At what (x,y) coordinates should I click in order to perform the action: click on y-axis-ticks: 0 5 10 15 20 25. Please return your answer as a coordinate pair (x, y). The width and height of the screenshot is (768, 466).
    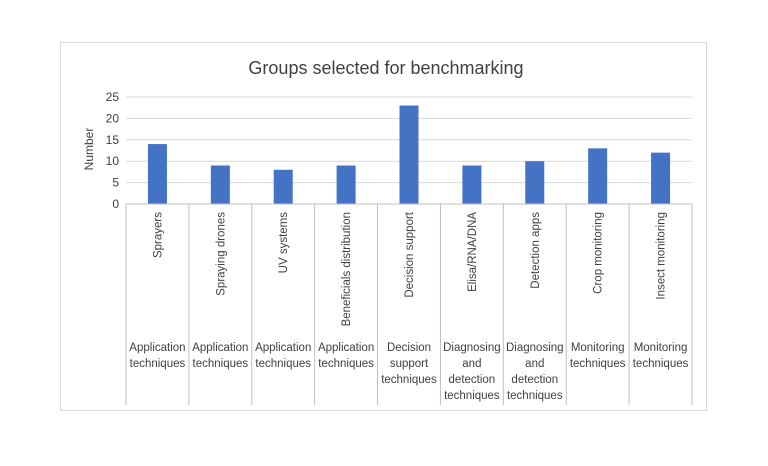
    Looking at the image, I should click on (113, 150).